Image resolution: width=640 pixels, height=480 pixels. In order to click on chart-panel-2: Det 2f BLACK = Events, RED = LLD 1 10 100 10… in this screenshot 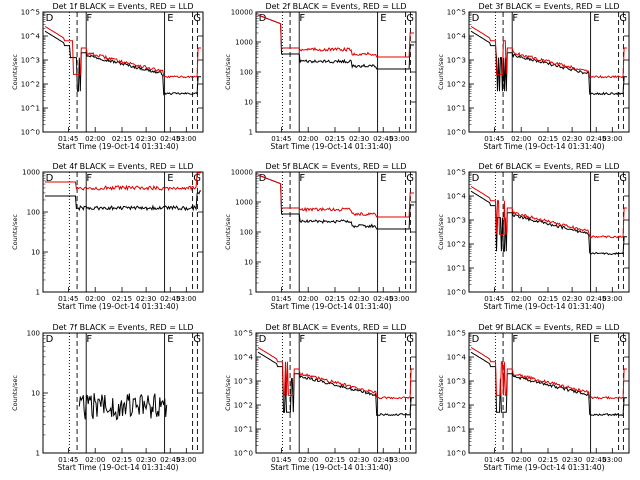, I will do `click(320, 76)`.